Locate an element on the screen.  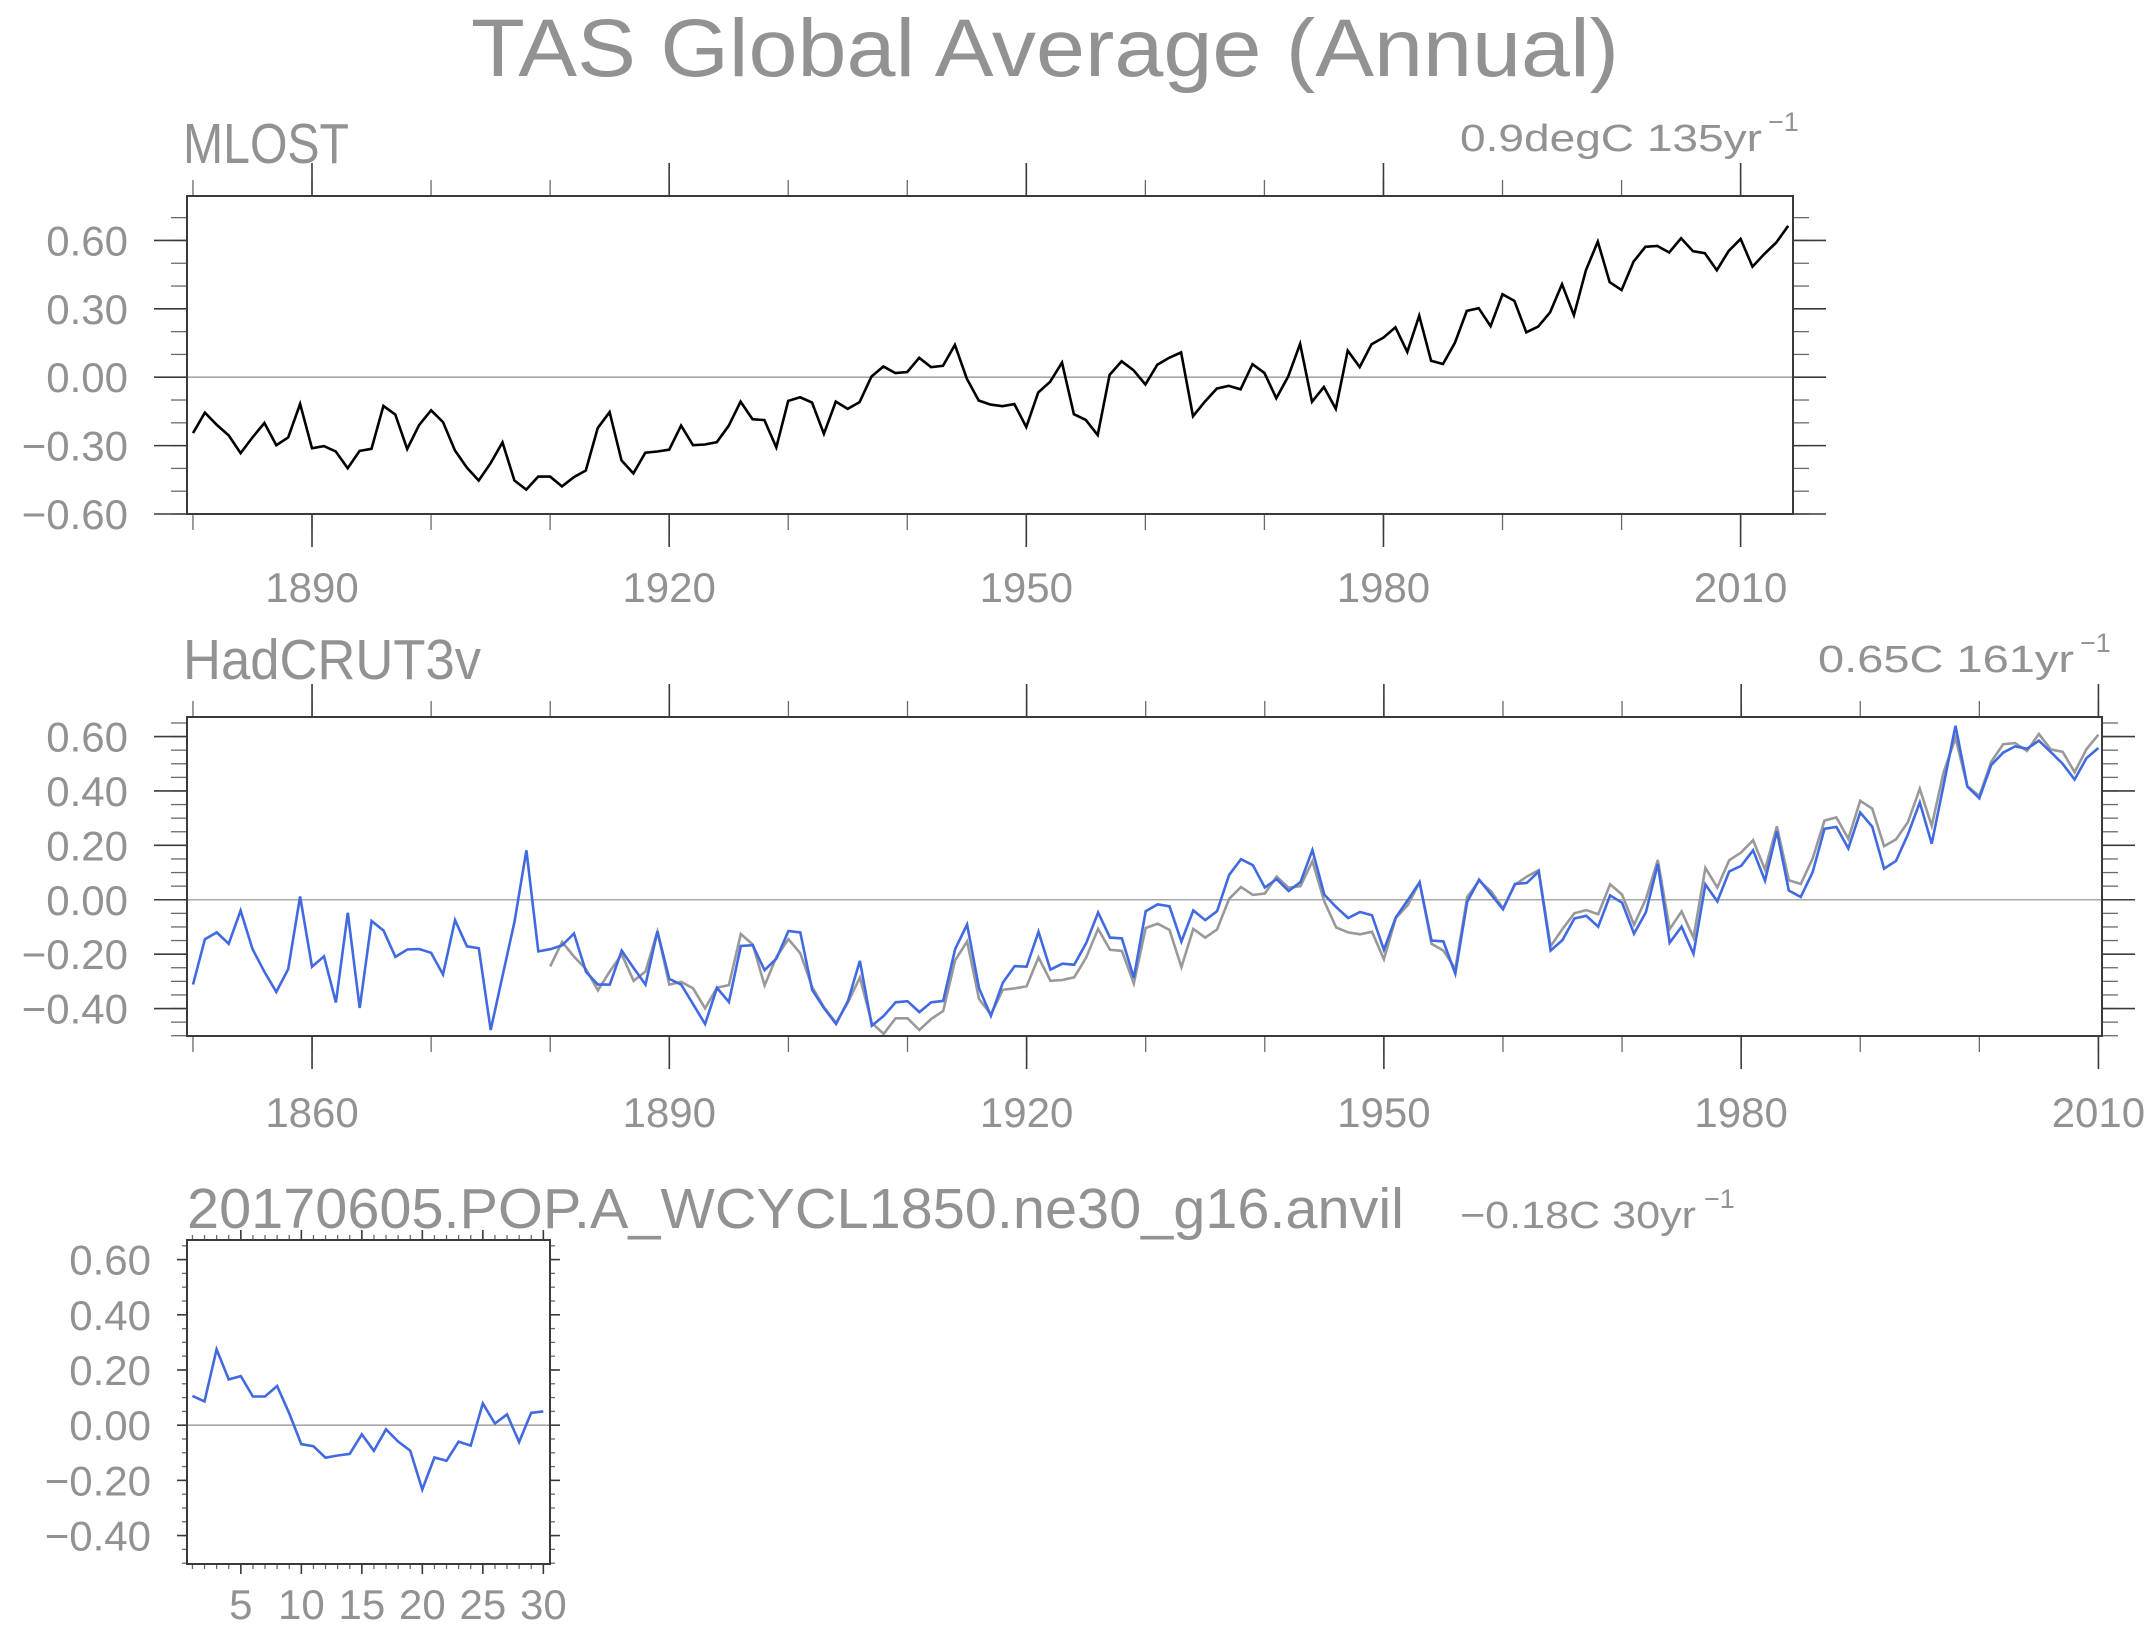
trend-label: 0.65C 161yr is located at coordinates (1946, 660).